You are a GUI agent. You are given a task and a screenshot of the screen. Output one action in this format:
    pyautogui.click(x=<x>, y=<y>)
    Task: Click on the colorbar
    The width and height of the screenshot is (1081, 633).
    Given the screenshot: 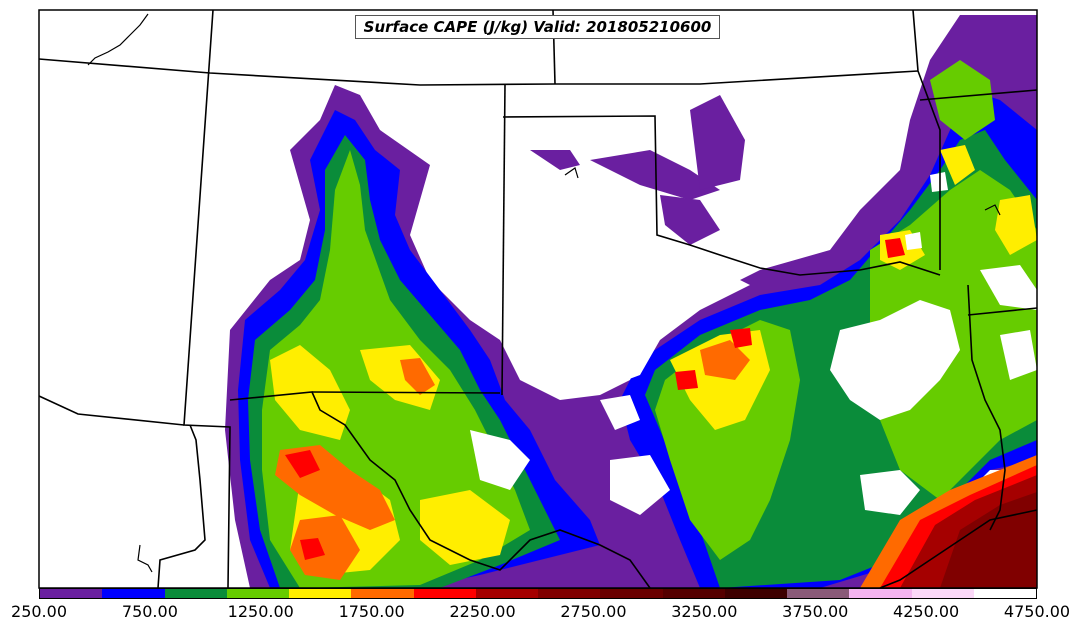 What is the action you would take?
    pyautogui.click(x=538, y=593)
    